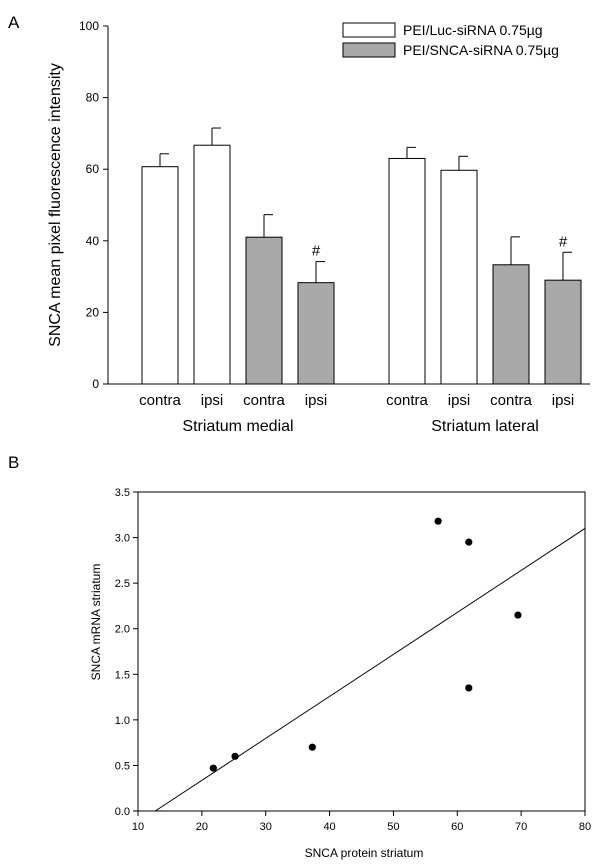 Image resolution: width=604 pixels, height=865 pixels. I want to click on panel-a-y-axis-label: SNCA mean pixel fluorescence intensity, so click(55, 205).